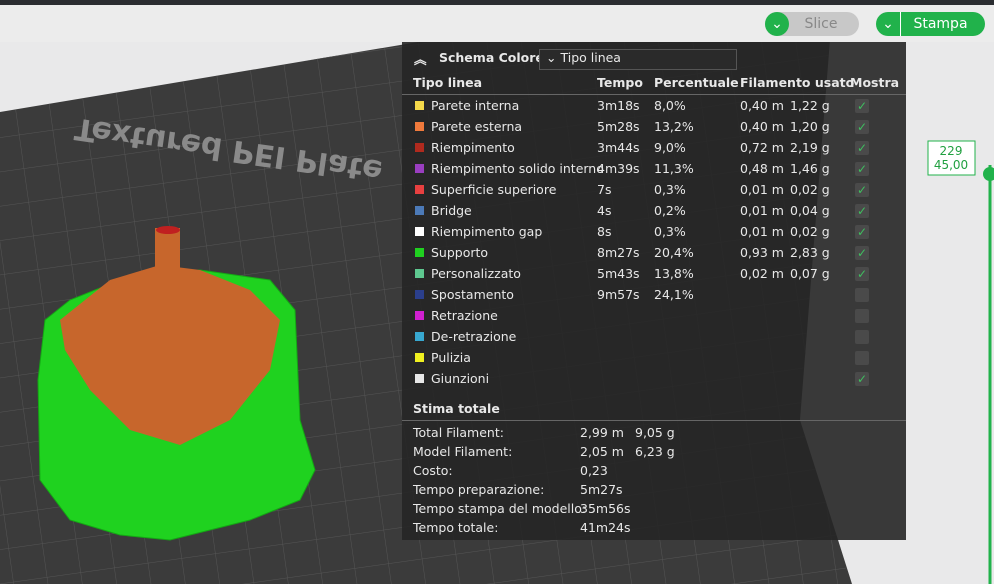  Describe the element at coordinates (670, 105) in the screenshot. I see `percent: 8,0%` at that location.